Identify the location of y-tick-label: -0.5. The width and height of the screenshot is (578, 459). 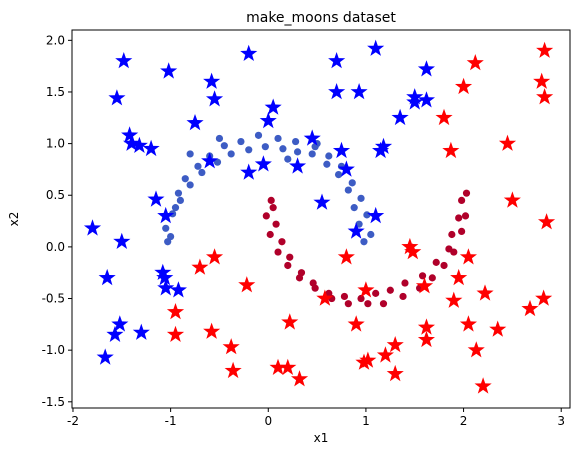
(53, 299).